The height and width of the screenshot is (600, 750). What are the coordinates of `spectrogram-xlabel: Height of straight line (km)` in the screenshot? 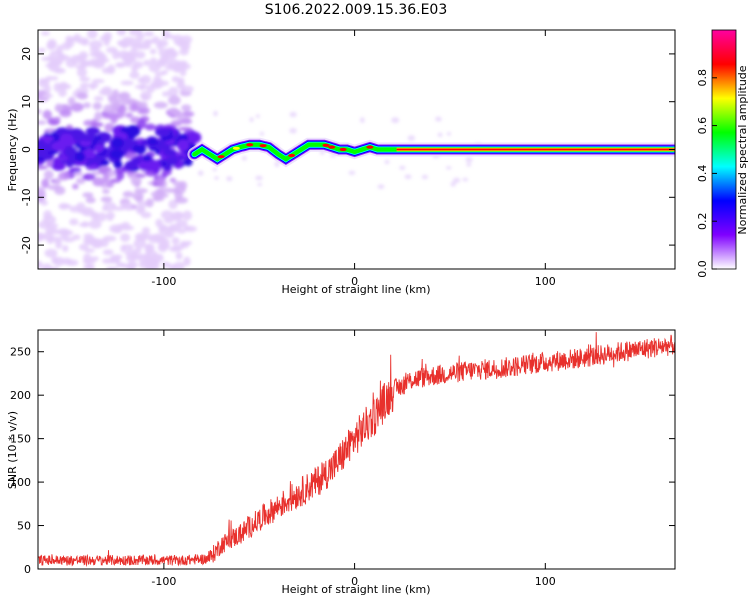 It's located at (355, 289).